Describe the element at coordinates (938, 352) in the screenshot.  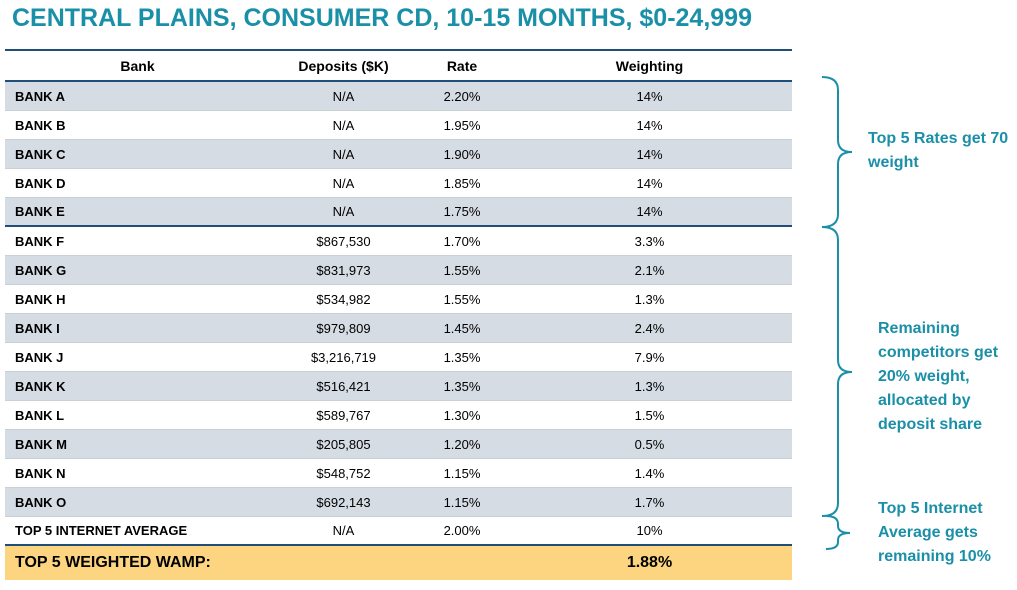
I see `remaining-note-line2: competitors get` at that location.